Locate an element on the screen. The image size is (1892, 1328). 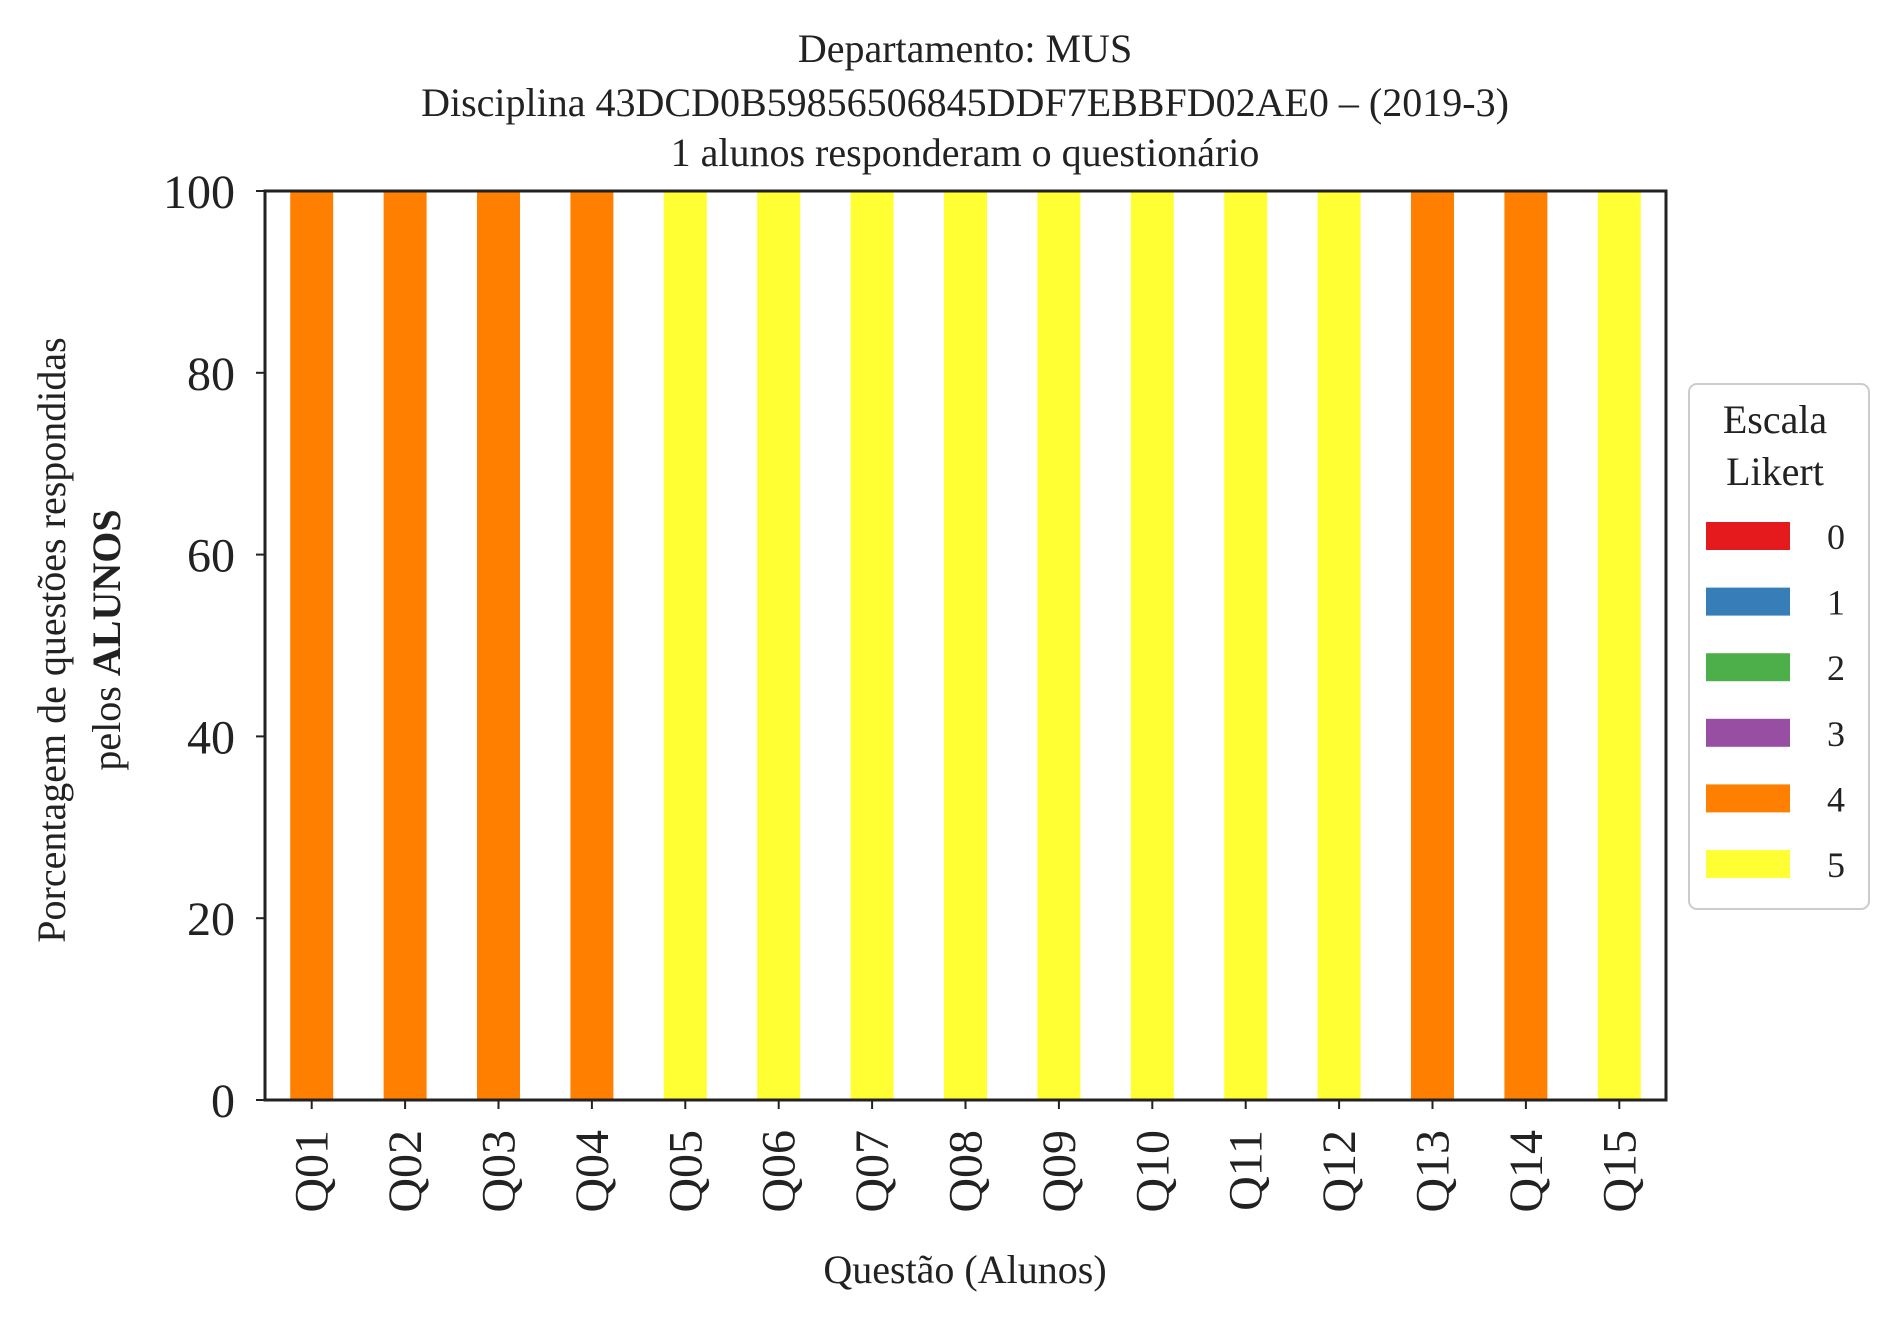
x-tick-label-Q12: Q12 is located at coordinates (1339, 1171).